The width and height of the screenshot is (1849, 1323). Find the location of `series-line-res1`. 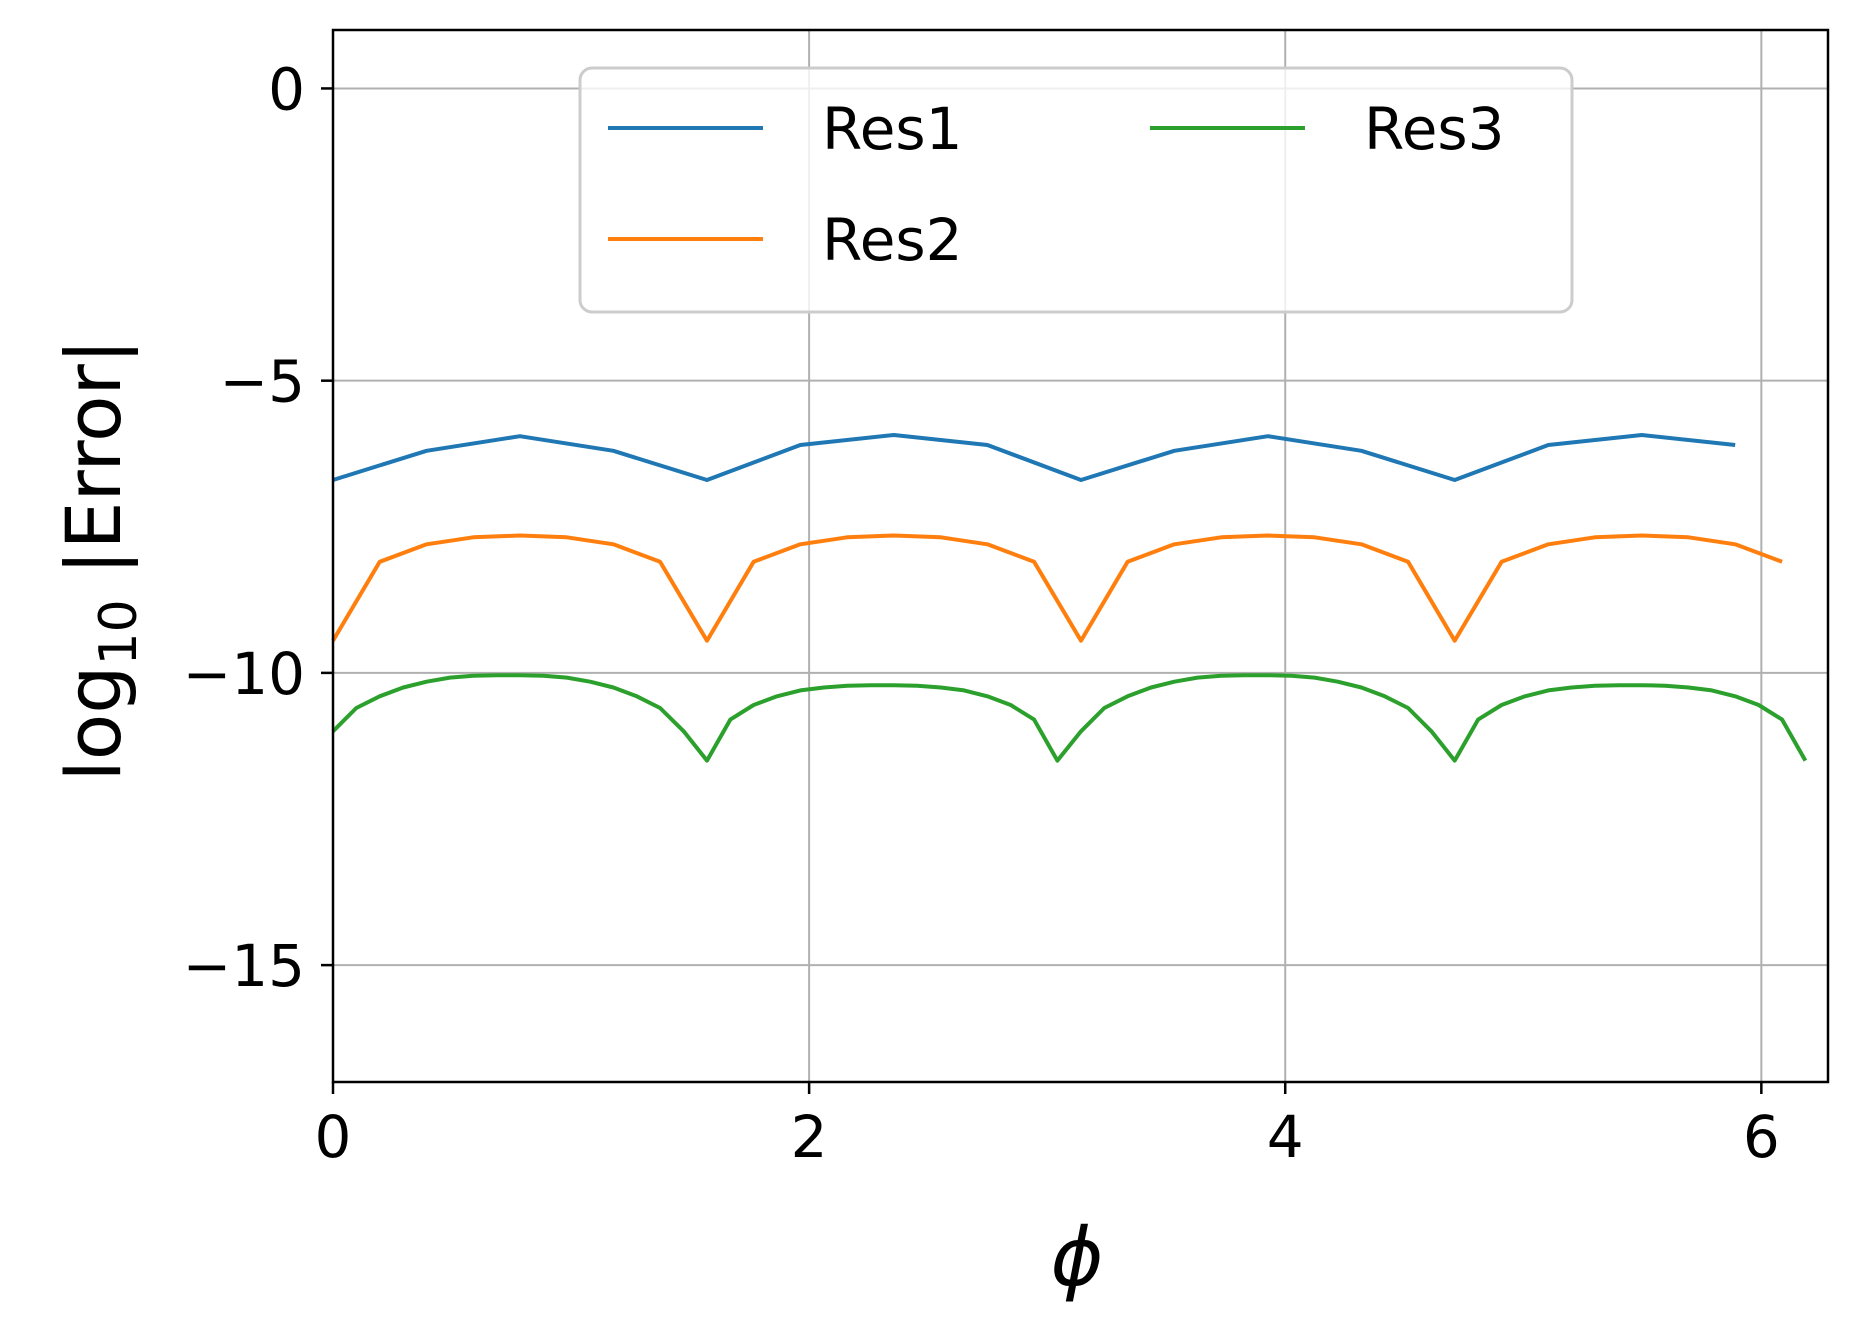

series-line-res1 is located at coordinates (1034, 457).